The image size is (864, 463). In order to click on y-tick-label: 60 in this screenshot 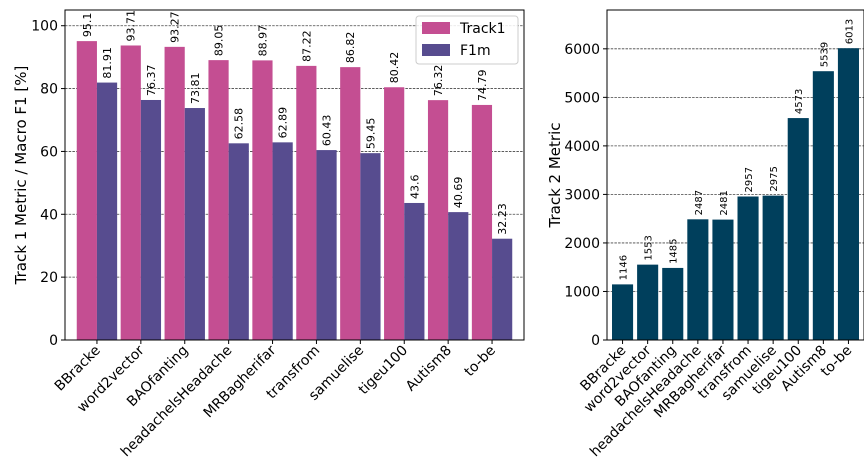, I will do `click(49, 152)`.